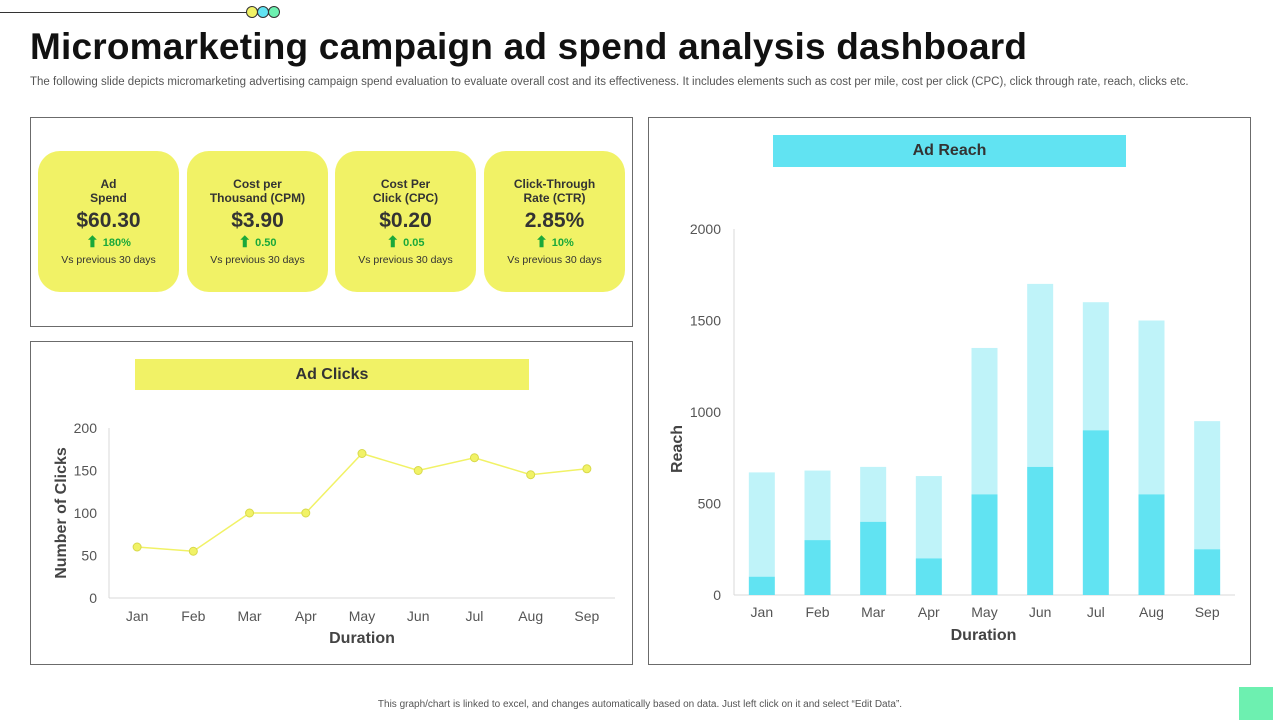 The height and width of the screenshot is (720, 1280). I want to click on kpi-label: Cost per Thousand (CPM), so click(257, 191).